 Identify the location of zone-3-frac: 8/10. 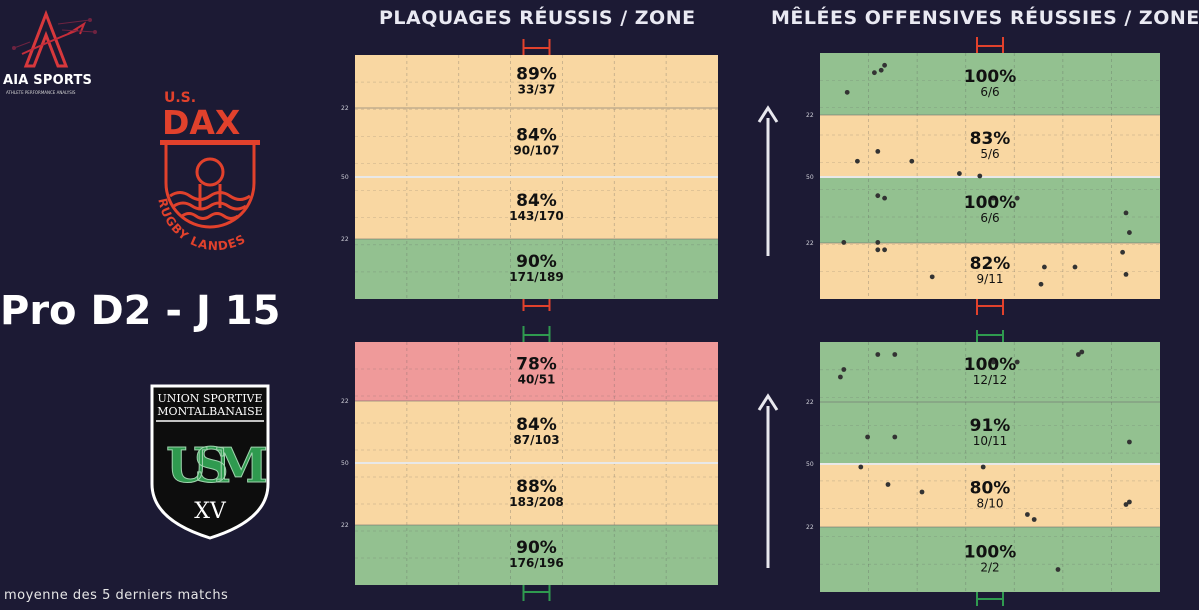
(990, 504).